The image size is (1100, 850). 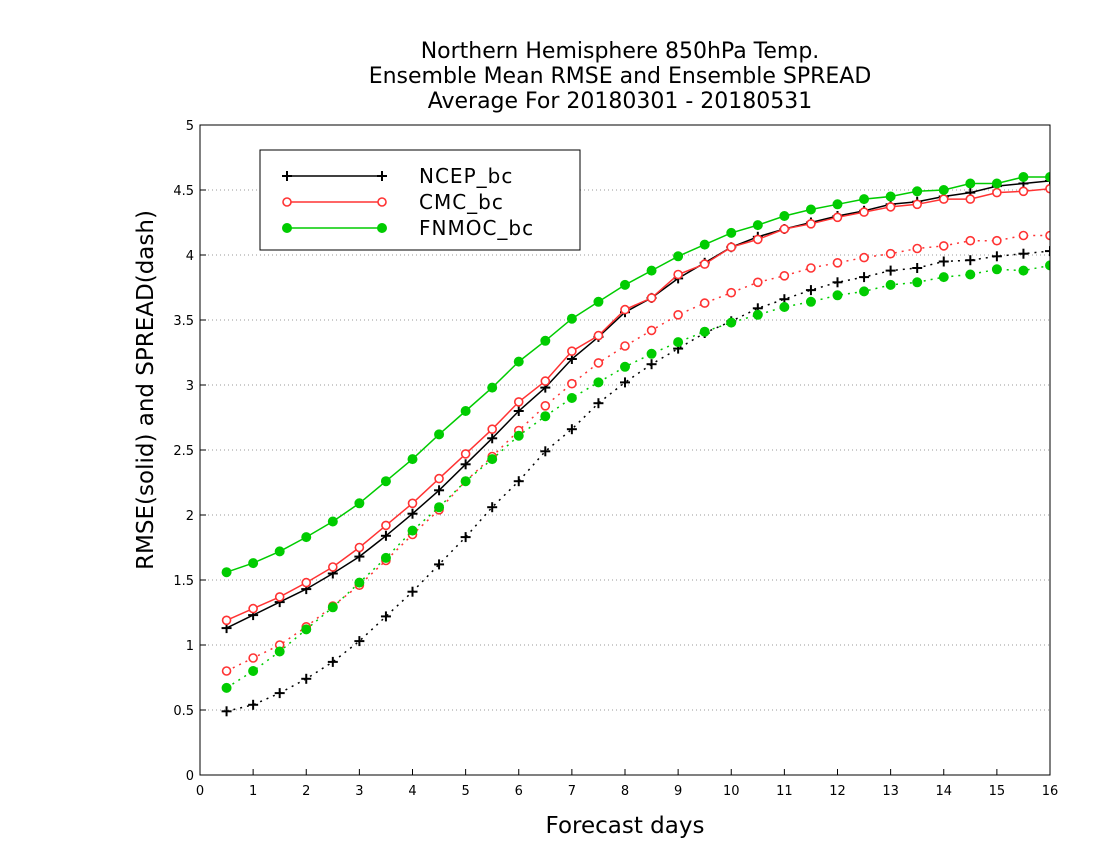 What do you see at coordinates (731, 791) in the screenshot?
I see `x-tick-label: 10` at bounding box center [731, 791].